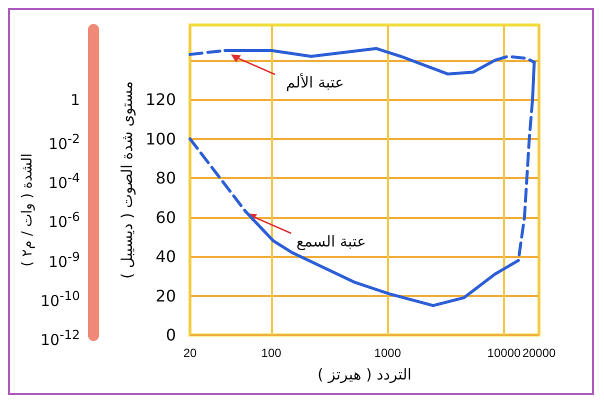 Image resolution: width=604 pixels, height=405 pixels. What do you see at coordinates (60, 338) in the screenshot?
I see `text: 10$^{-12}$` at bounding box center [60, 338].